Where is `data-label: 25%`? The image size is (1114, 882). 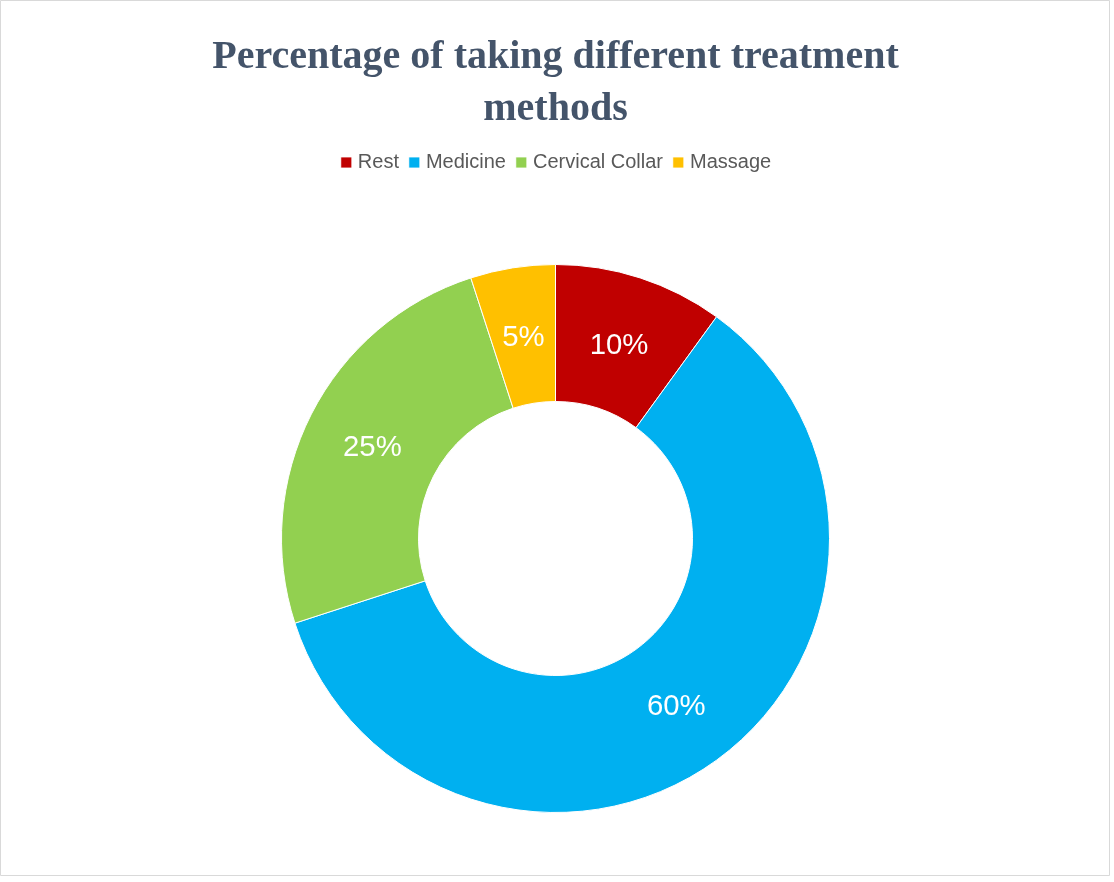 data-label: 25% is located at coordinates (372, 445).